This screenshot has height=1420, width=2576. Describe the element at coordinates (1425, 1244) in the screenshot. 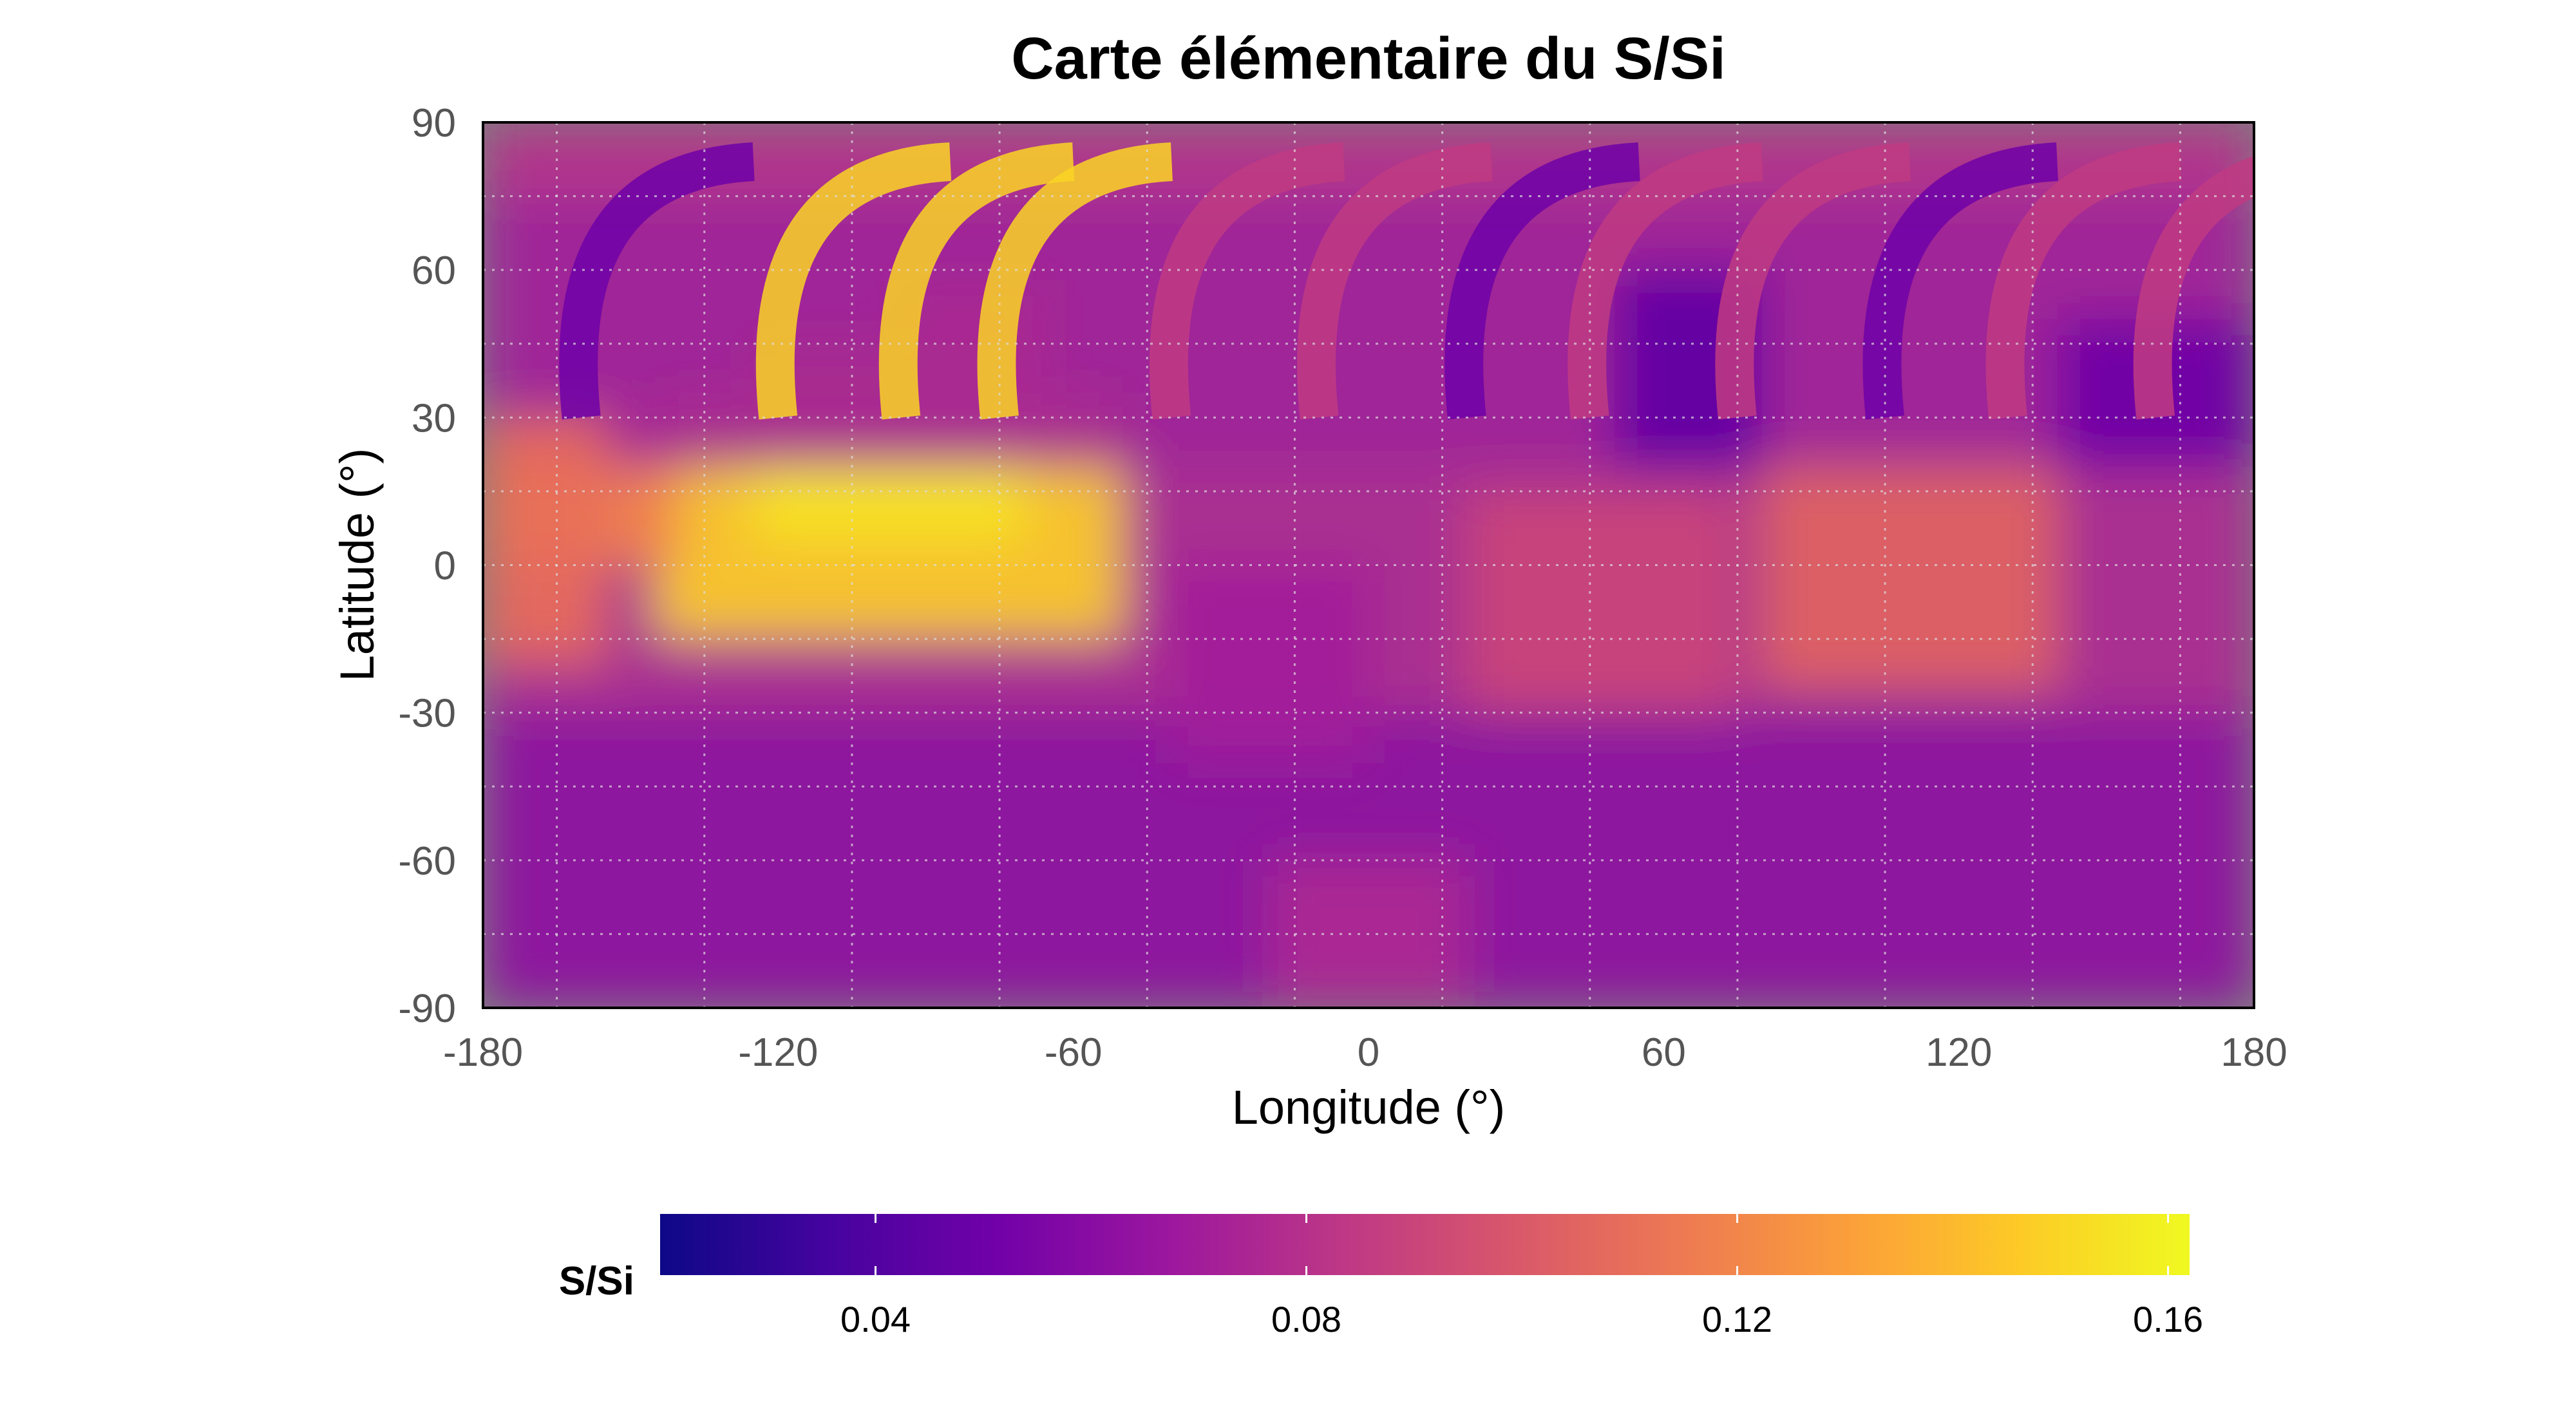

I see `colorbar-gradient` at that location.